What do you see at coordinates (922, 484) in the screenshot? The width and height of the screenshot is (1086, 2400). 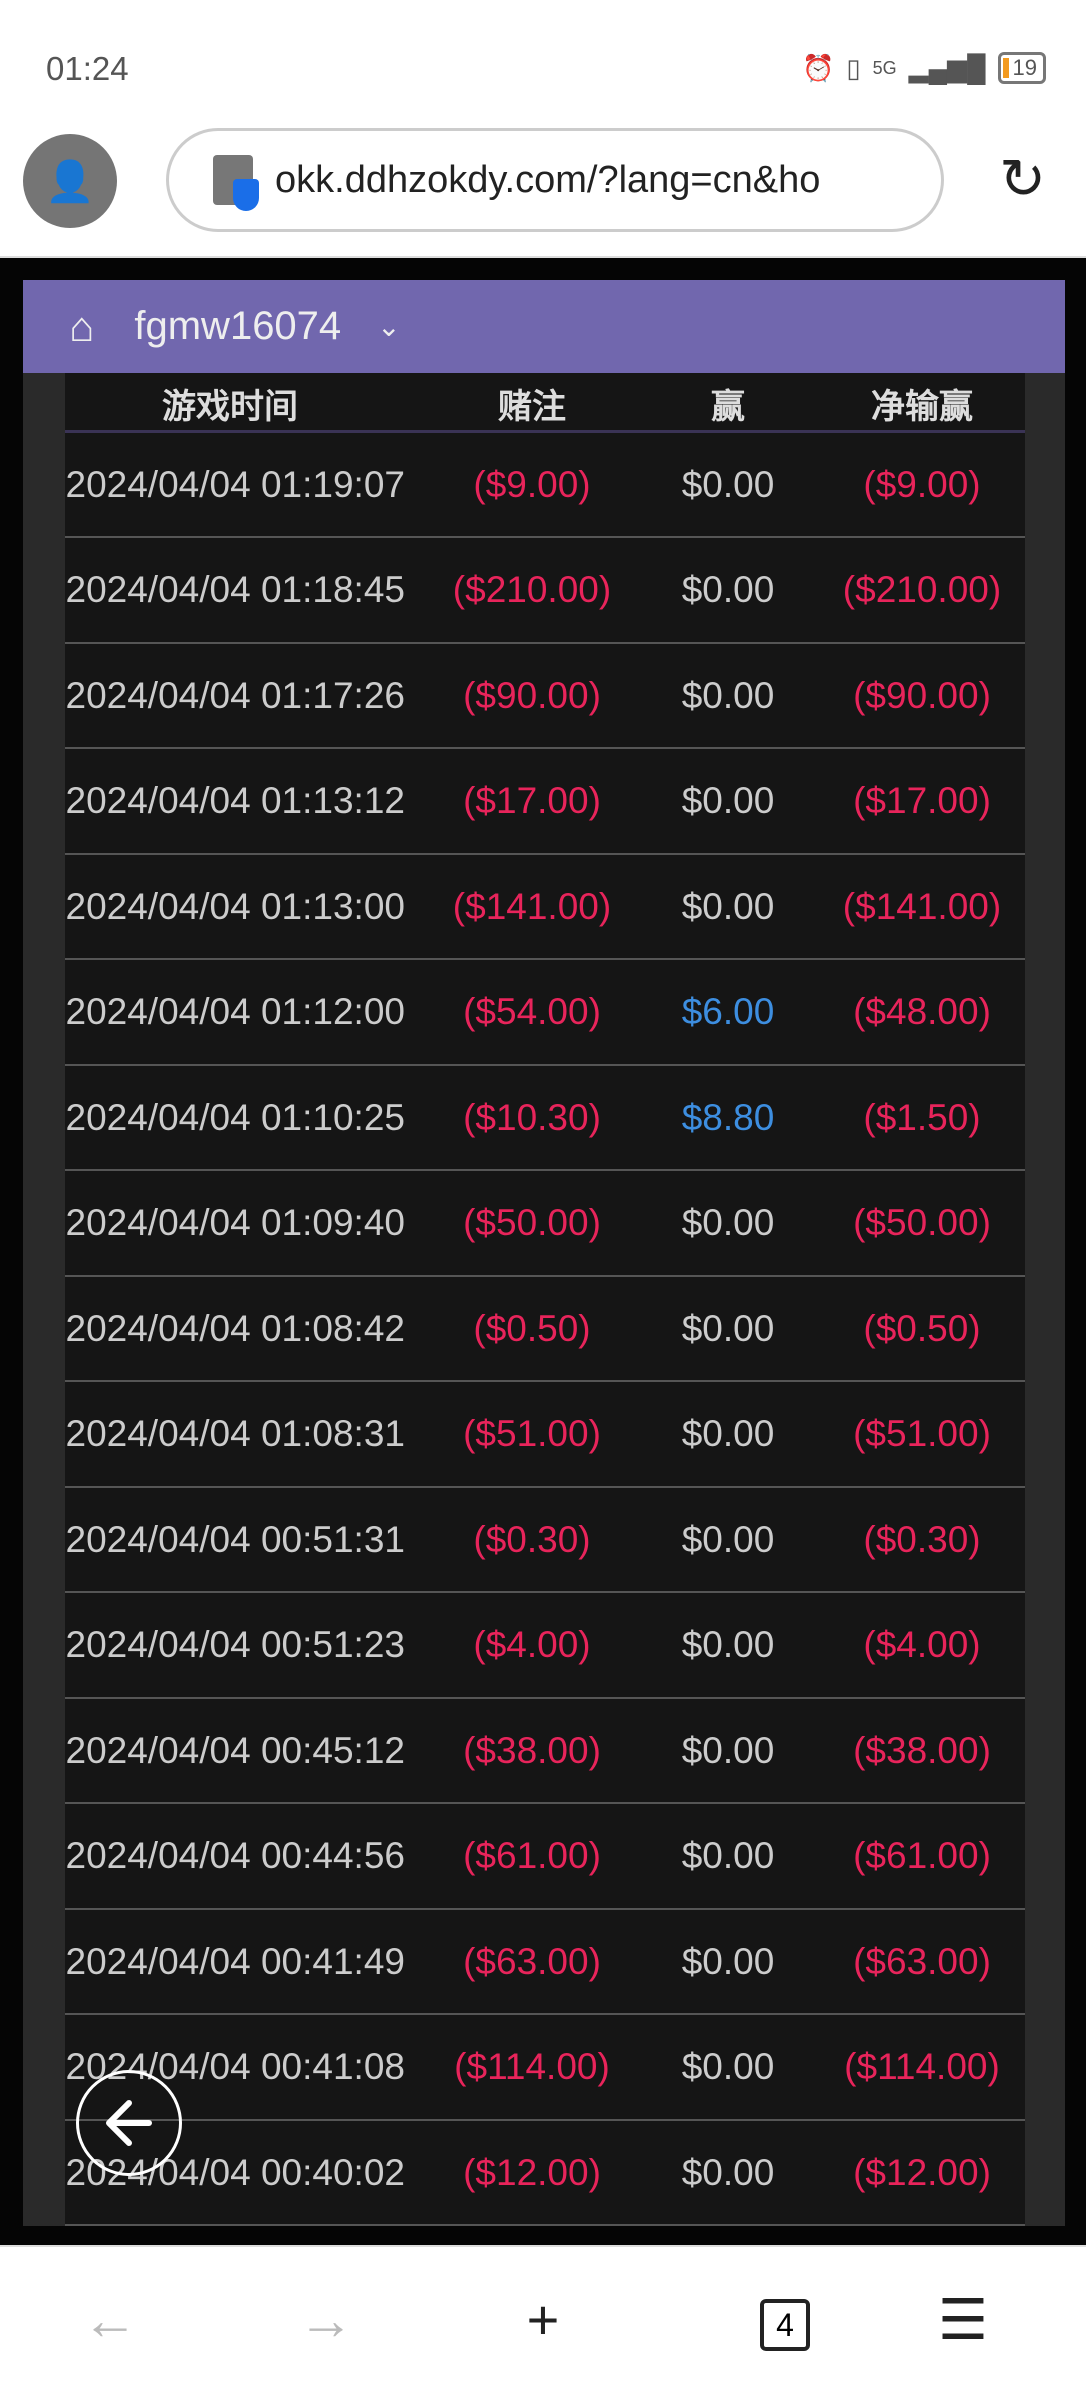 I see `cell-net: ($9.00)` at bounding box center [922, 484].